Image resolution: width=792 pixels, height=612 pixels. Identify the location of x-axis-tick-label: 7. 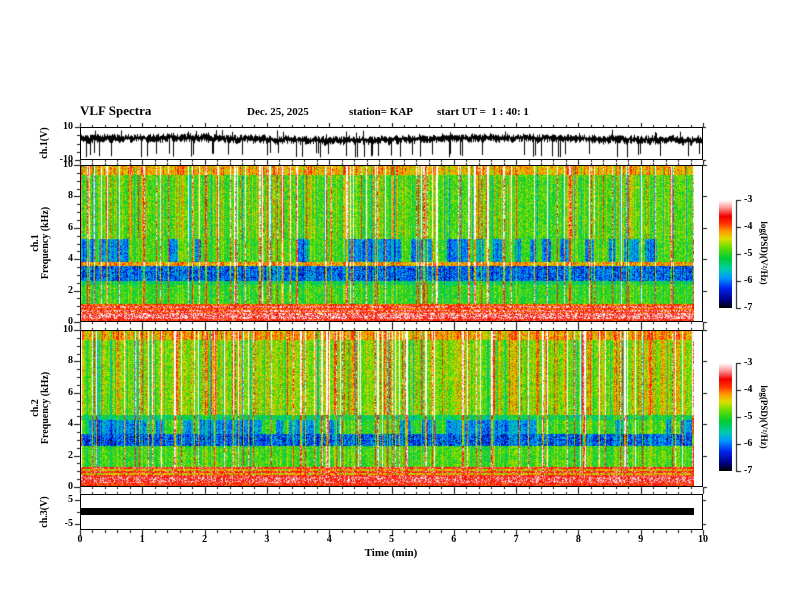
(516, 539).